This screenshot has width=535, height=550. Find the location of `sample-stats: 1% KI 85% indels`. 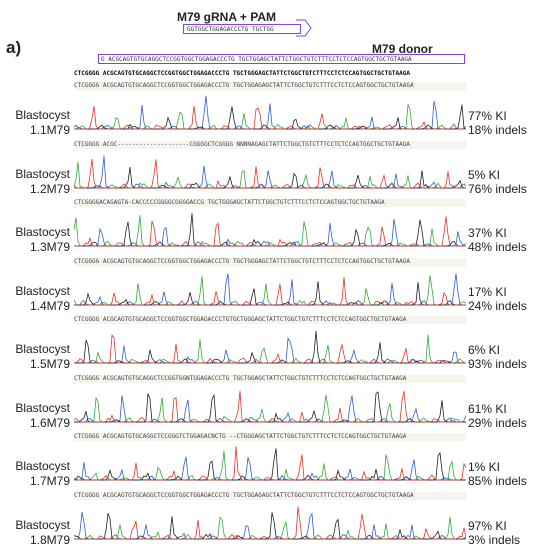

sample-stats: 1% KI 85% indels is located at coordinates (497, 474).